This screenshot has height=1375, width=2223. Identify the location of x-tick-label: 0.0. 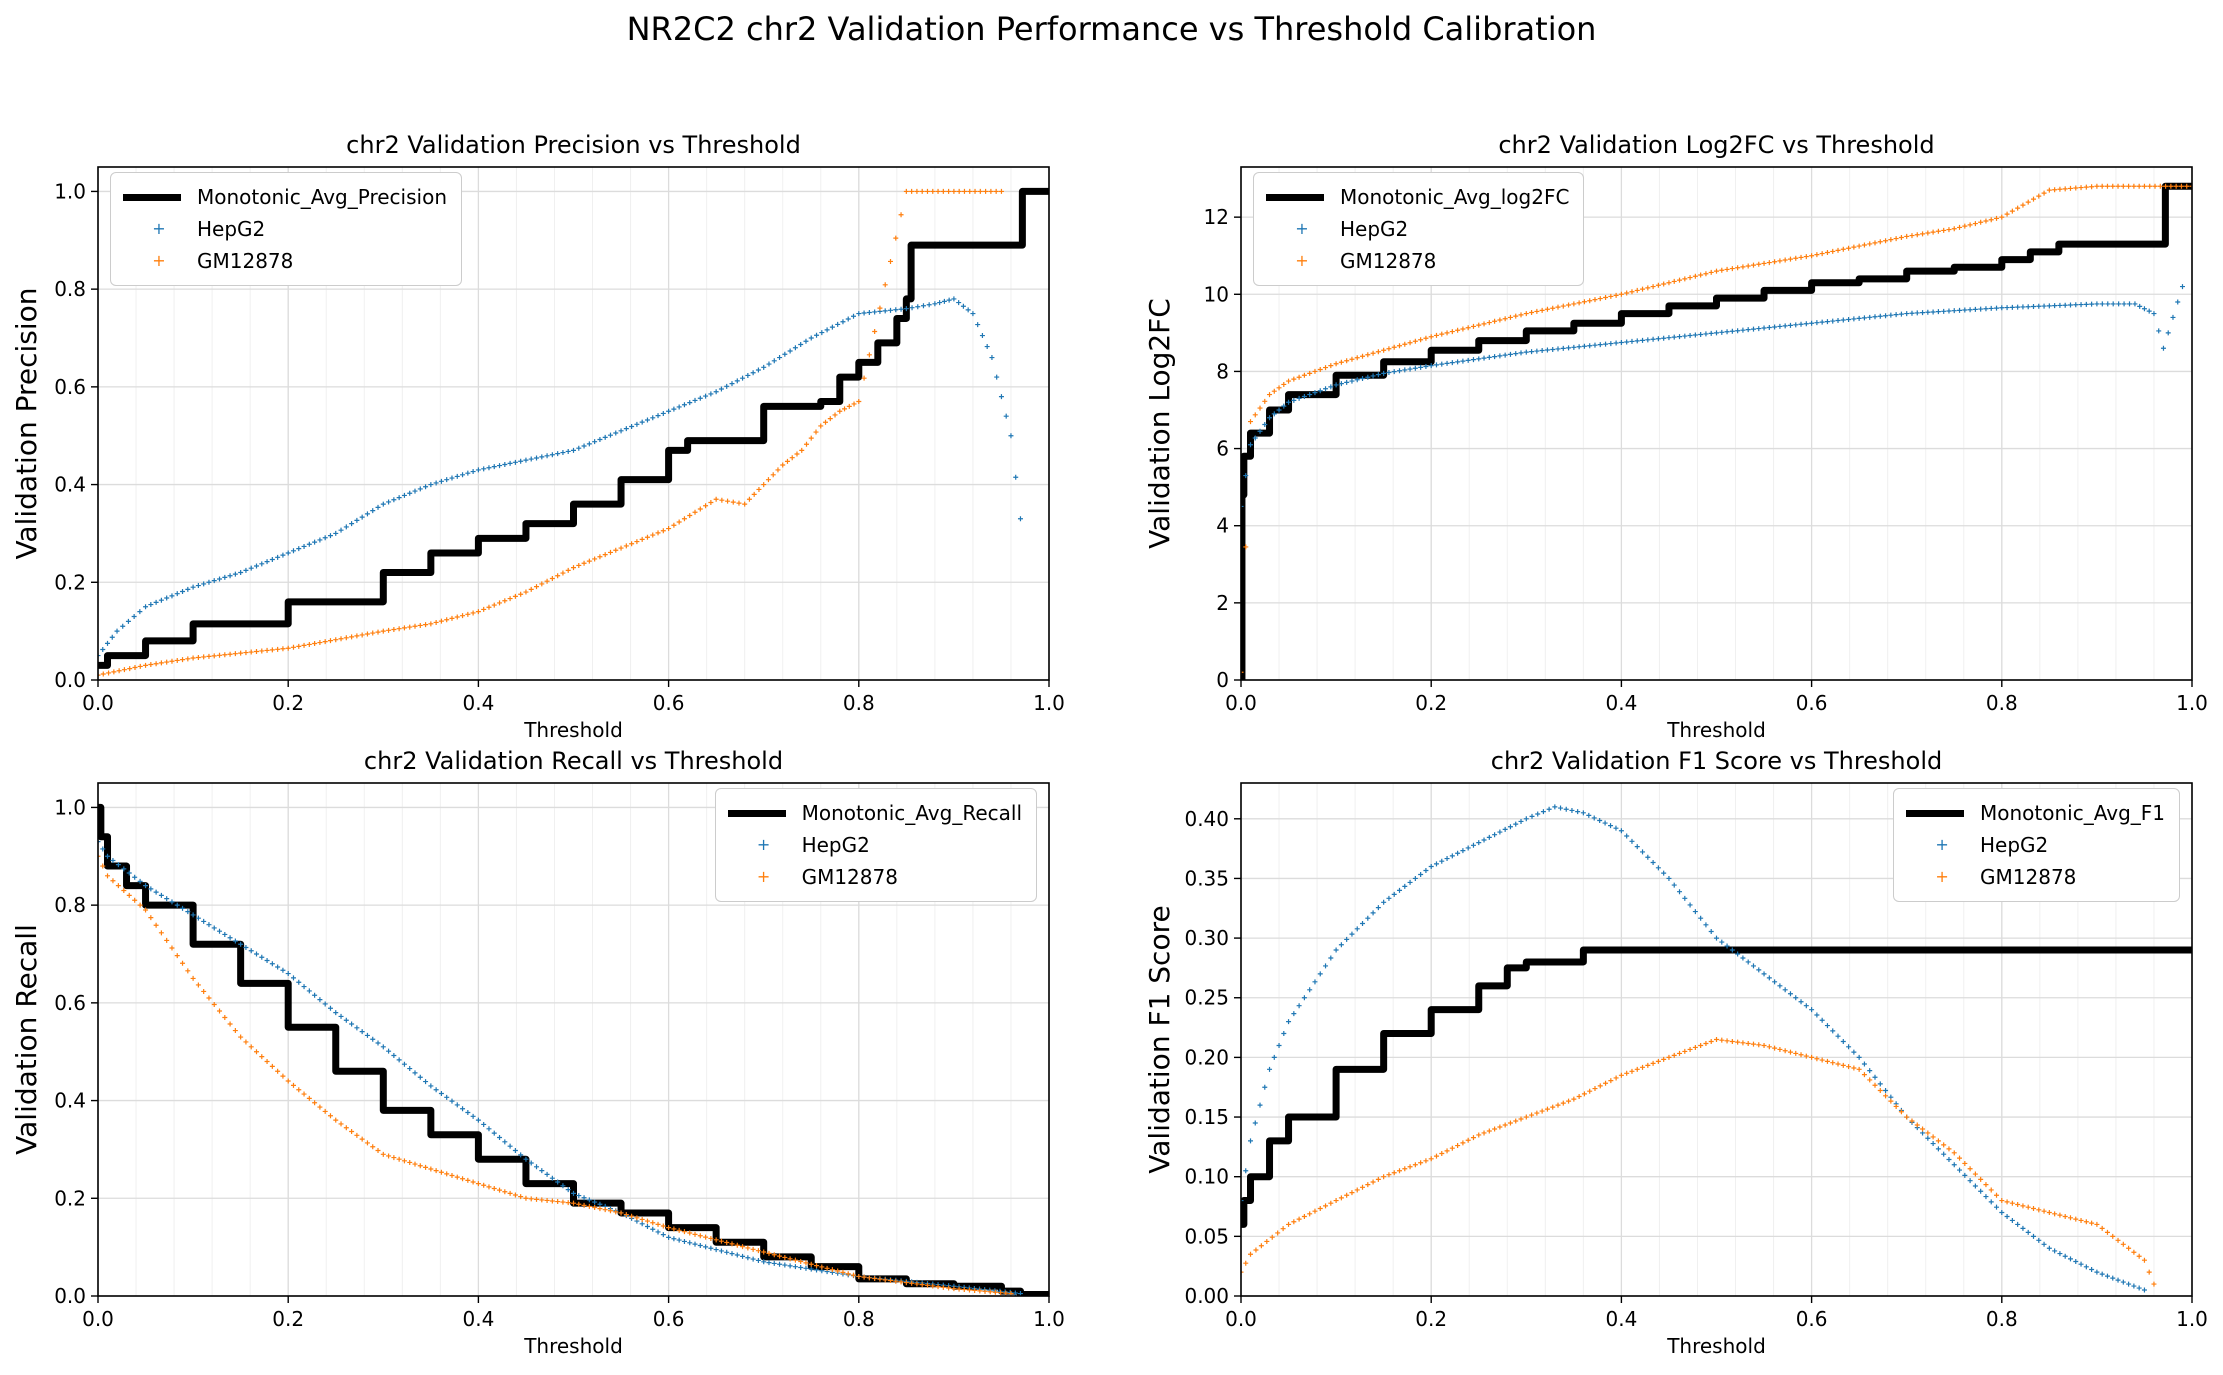
(1241, 703).